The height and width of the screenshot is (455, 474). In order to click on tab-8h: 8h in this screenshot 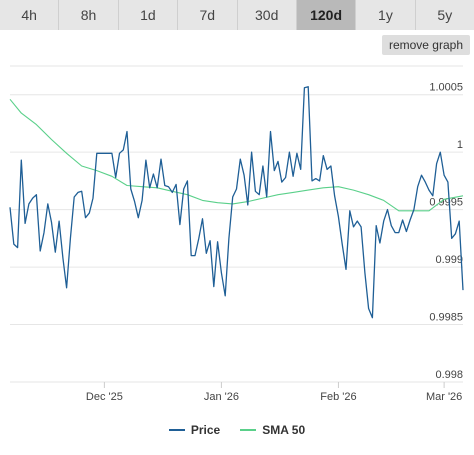, I will do `click(89, 15)`.